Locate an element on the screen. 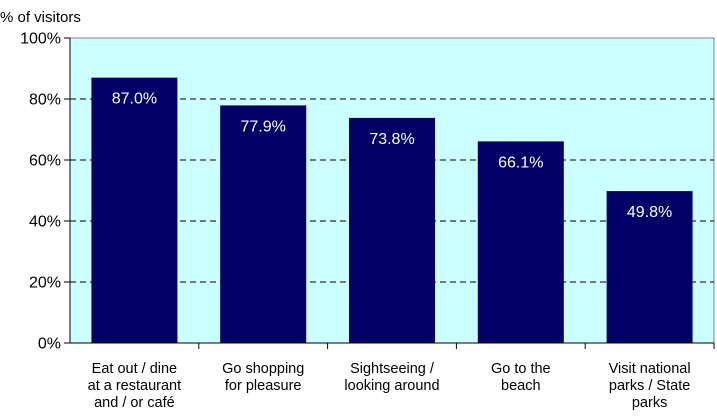 This screenshot has width=717, height=418. data-label: 49.8% is located at coordinates (649, 212).